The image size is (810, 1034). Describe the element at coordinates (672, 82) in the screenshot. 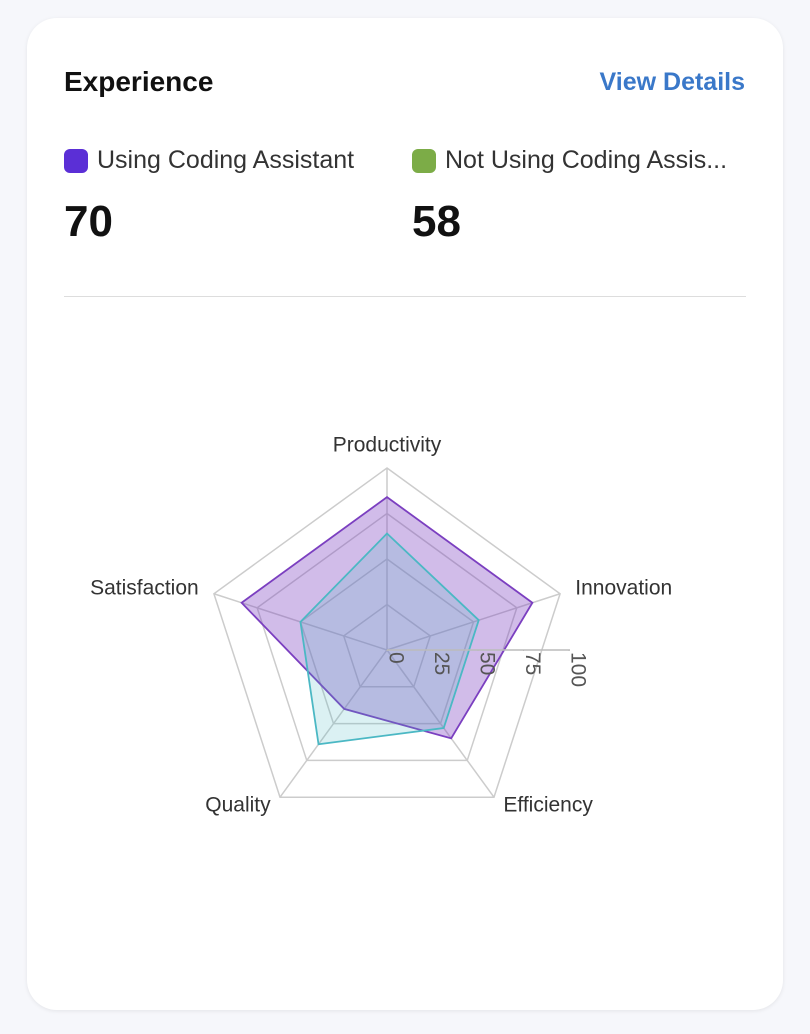

I see `view-details-link: View Details` at that location.